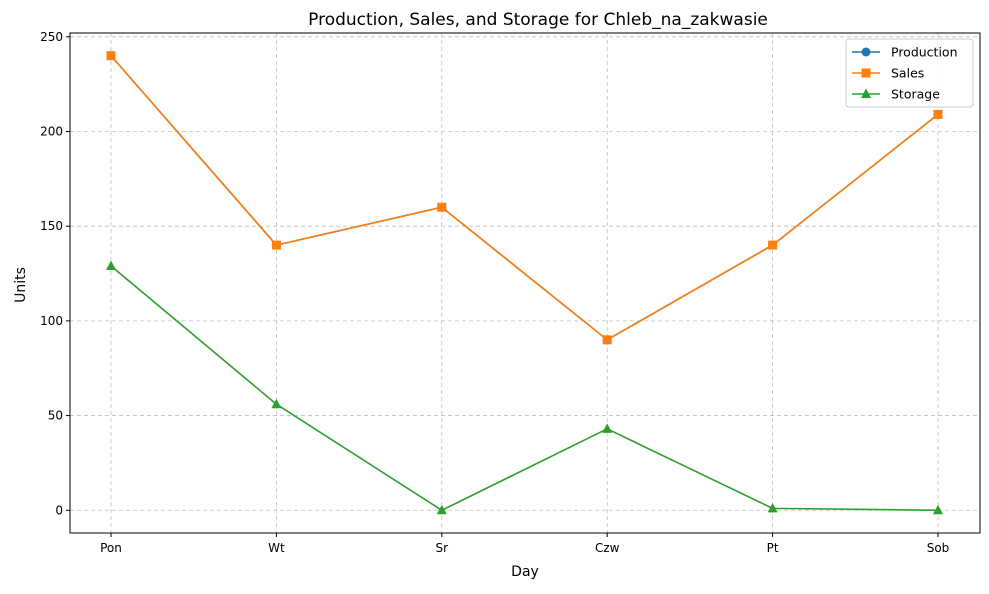 The width and height of the screenshot is (989, 594). I want to click on x-axis-label: Day, so click(525, 572).